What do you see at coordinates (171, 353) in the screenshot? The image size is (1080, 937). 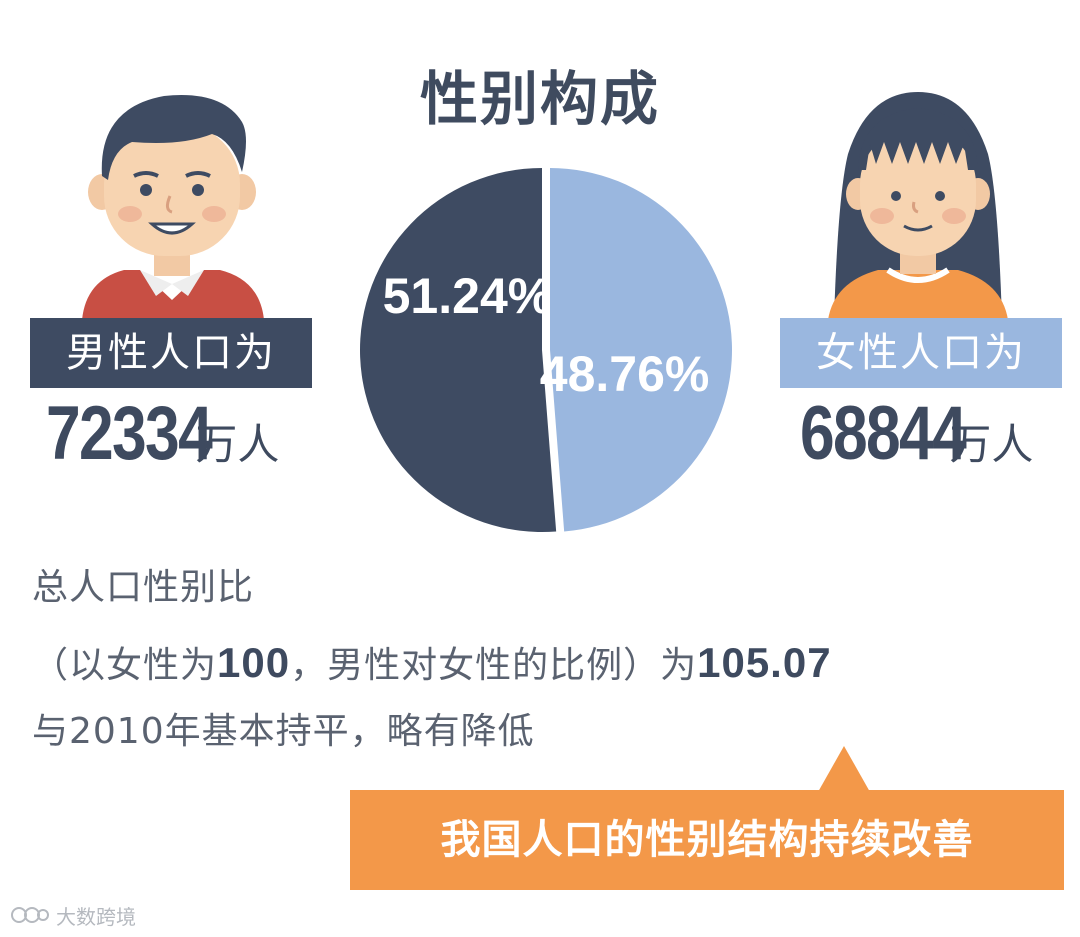 I see `male-population-label: 男性人口为` at bounding box center [171, 353].